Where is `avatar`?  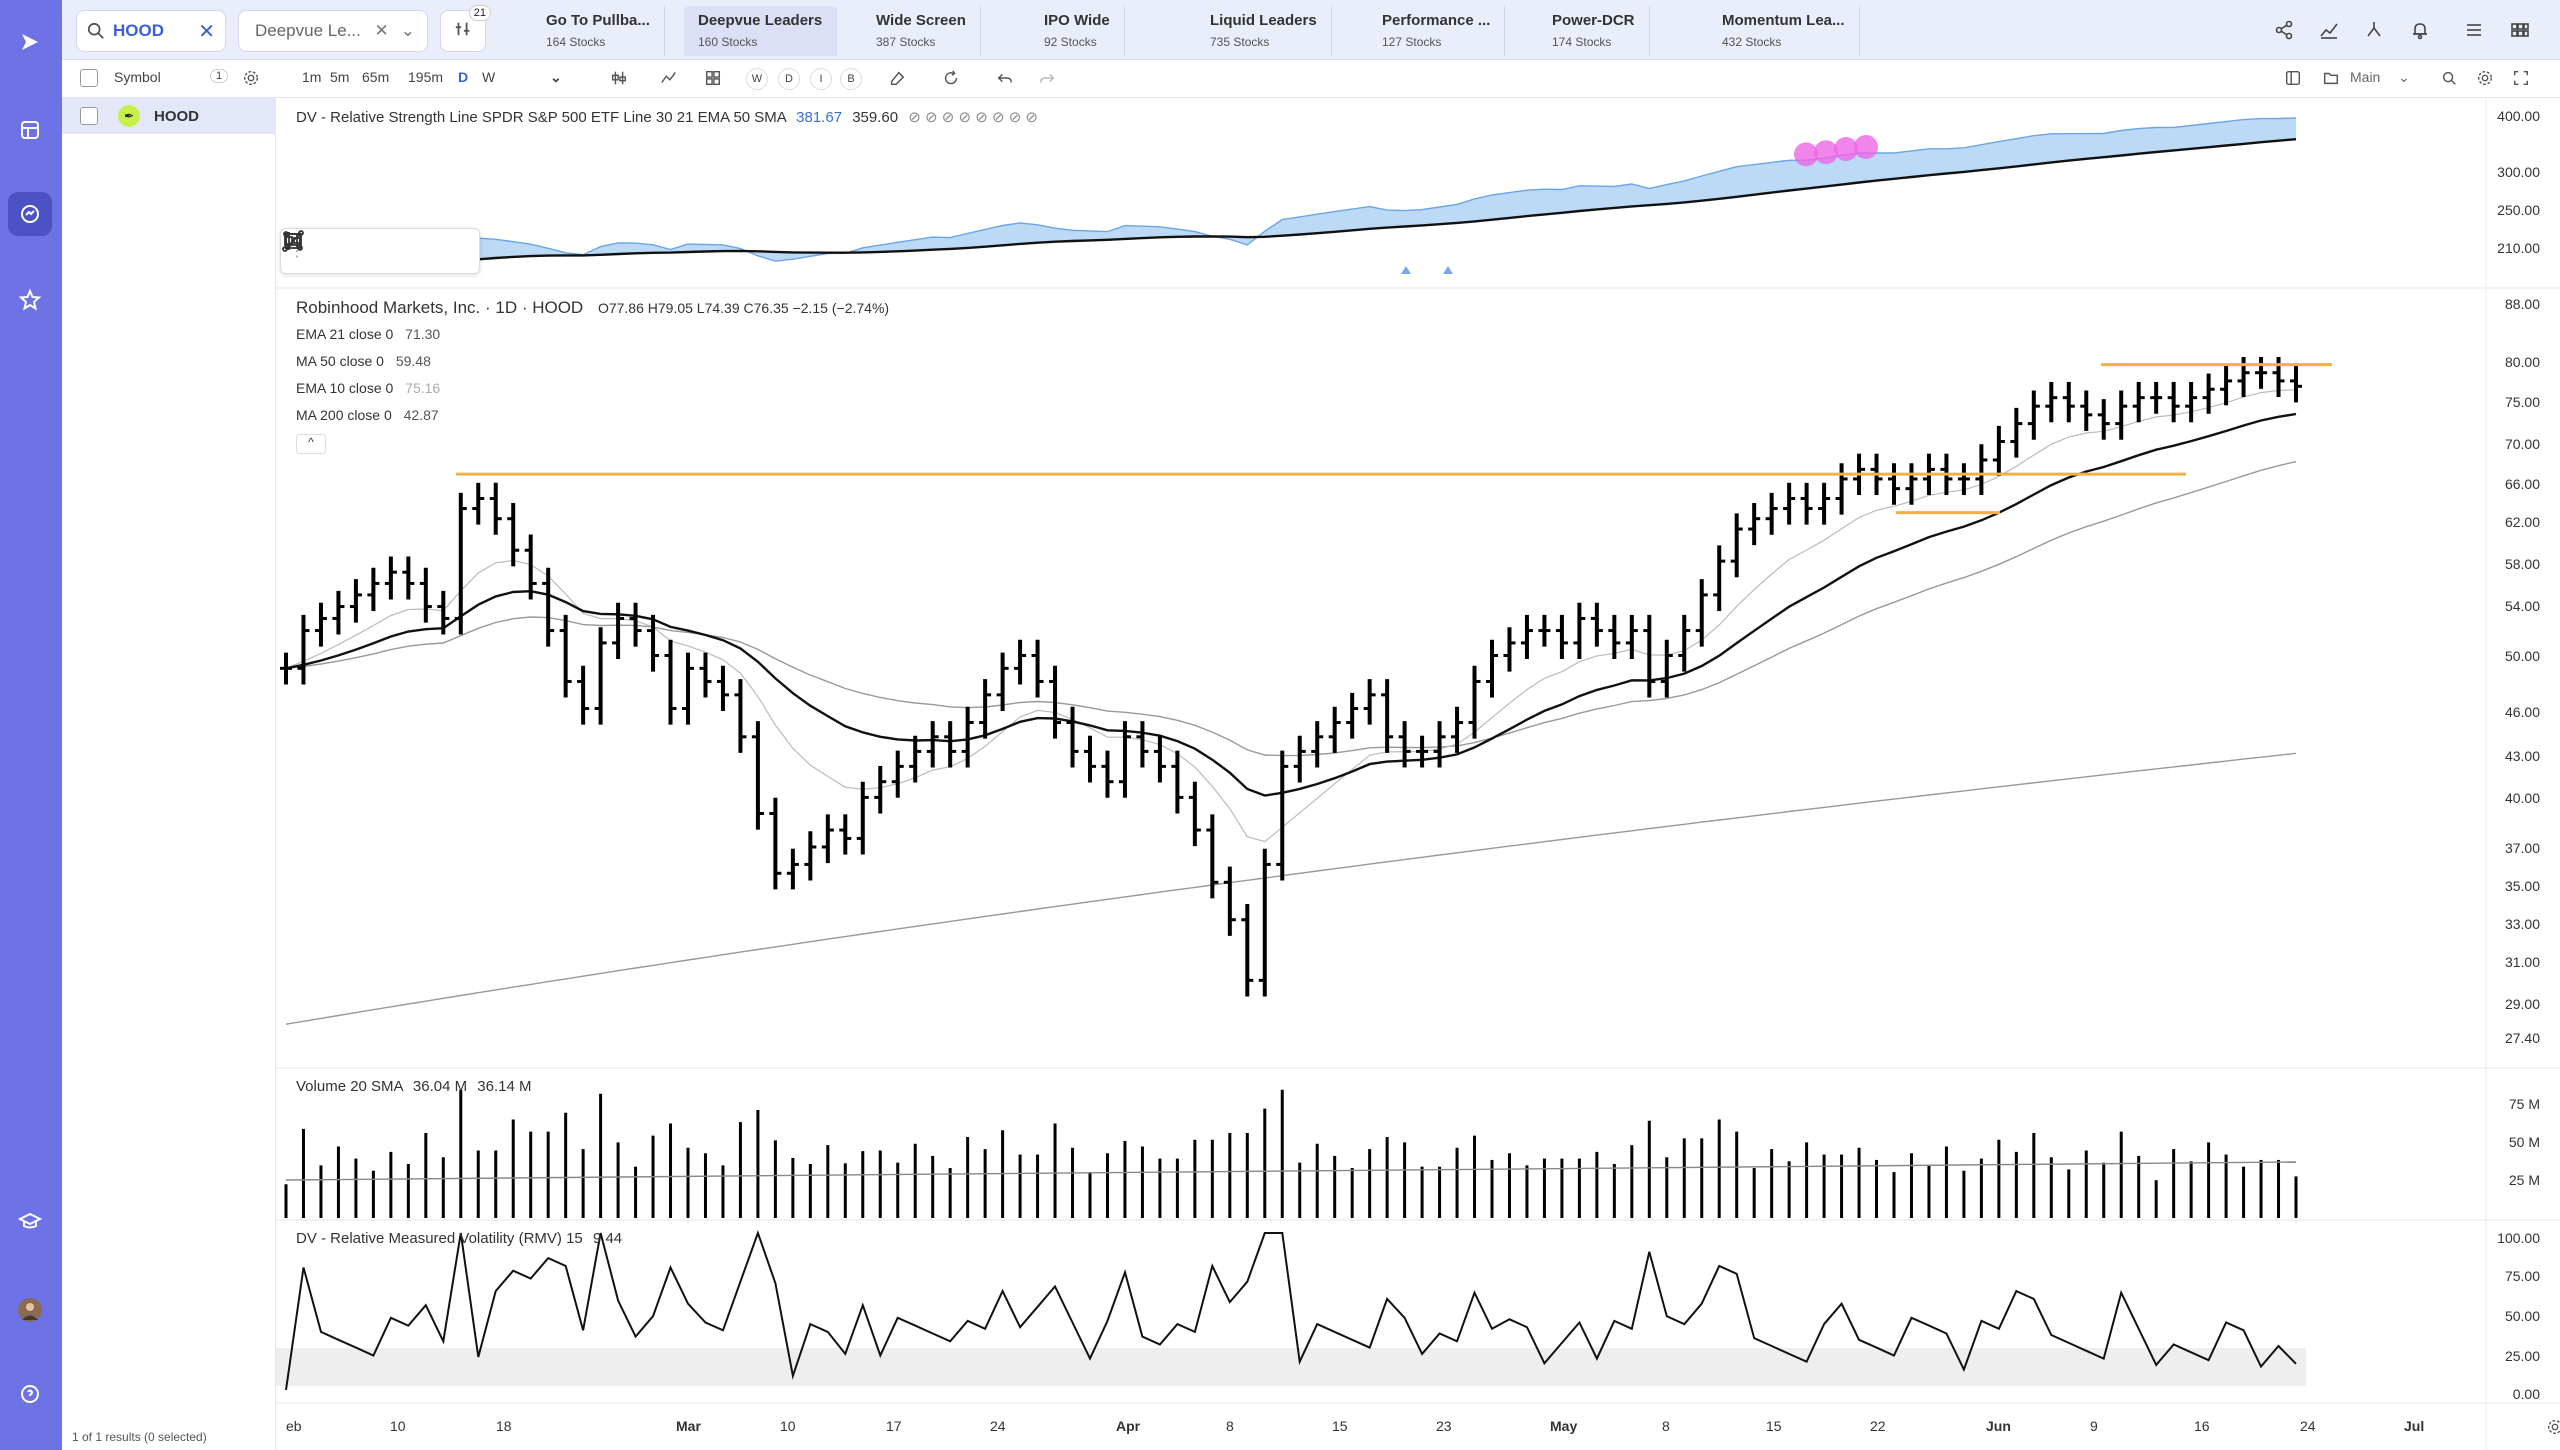 avatar is located at coordinates (30, 1310).